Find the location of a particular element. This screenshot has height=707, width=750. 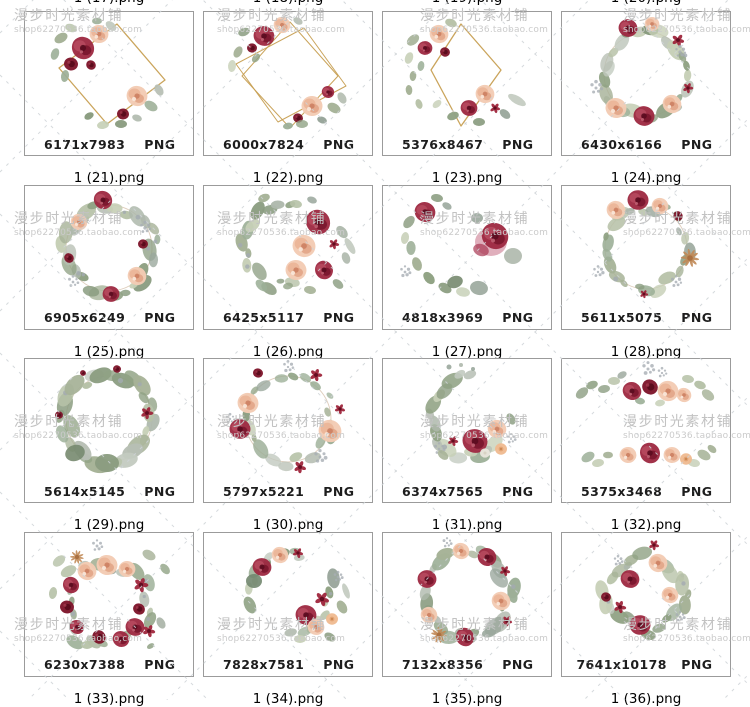

file-item: 7132x8356 PNG 1 (35).png is located at coordinates (467, 619).